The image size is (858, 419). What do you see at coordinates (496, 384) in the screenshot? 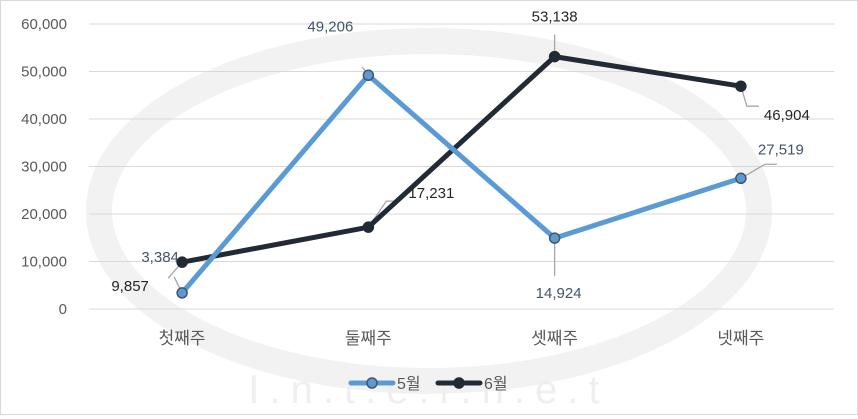
I see `legend-label: 6월` at bounding box center [496, 384].